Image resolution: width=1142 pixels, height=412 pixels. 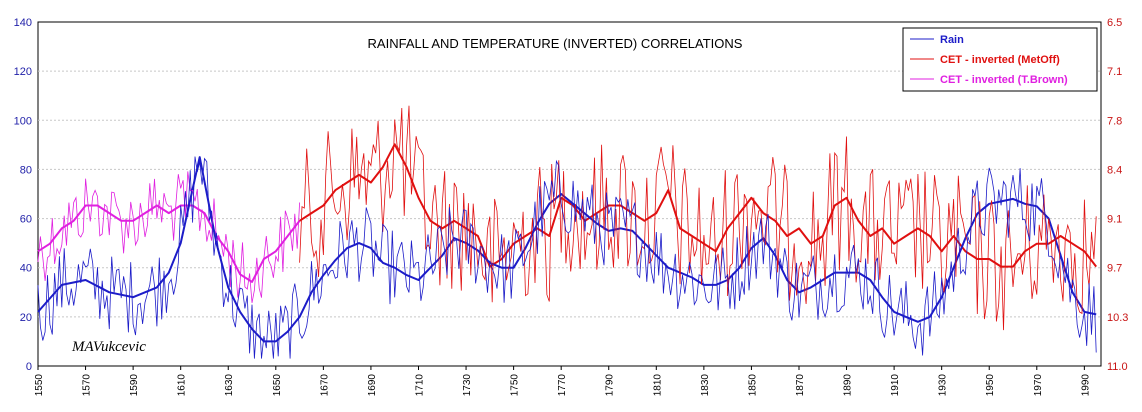 I want to click on y-left-tick-label: 120, so click(x=23, y=72).